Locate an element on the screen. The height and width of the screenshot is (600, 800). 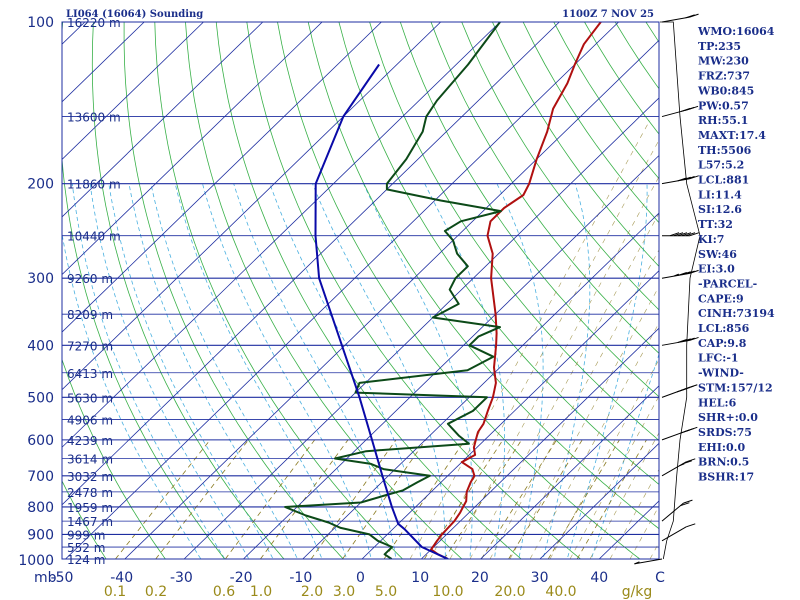
temperature-tick-label: -40 is located at coordinates (121, 578).